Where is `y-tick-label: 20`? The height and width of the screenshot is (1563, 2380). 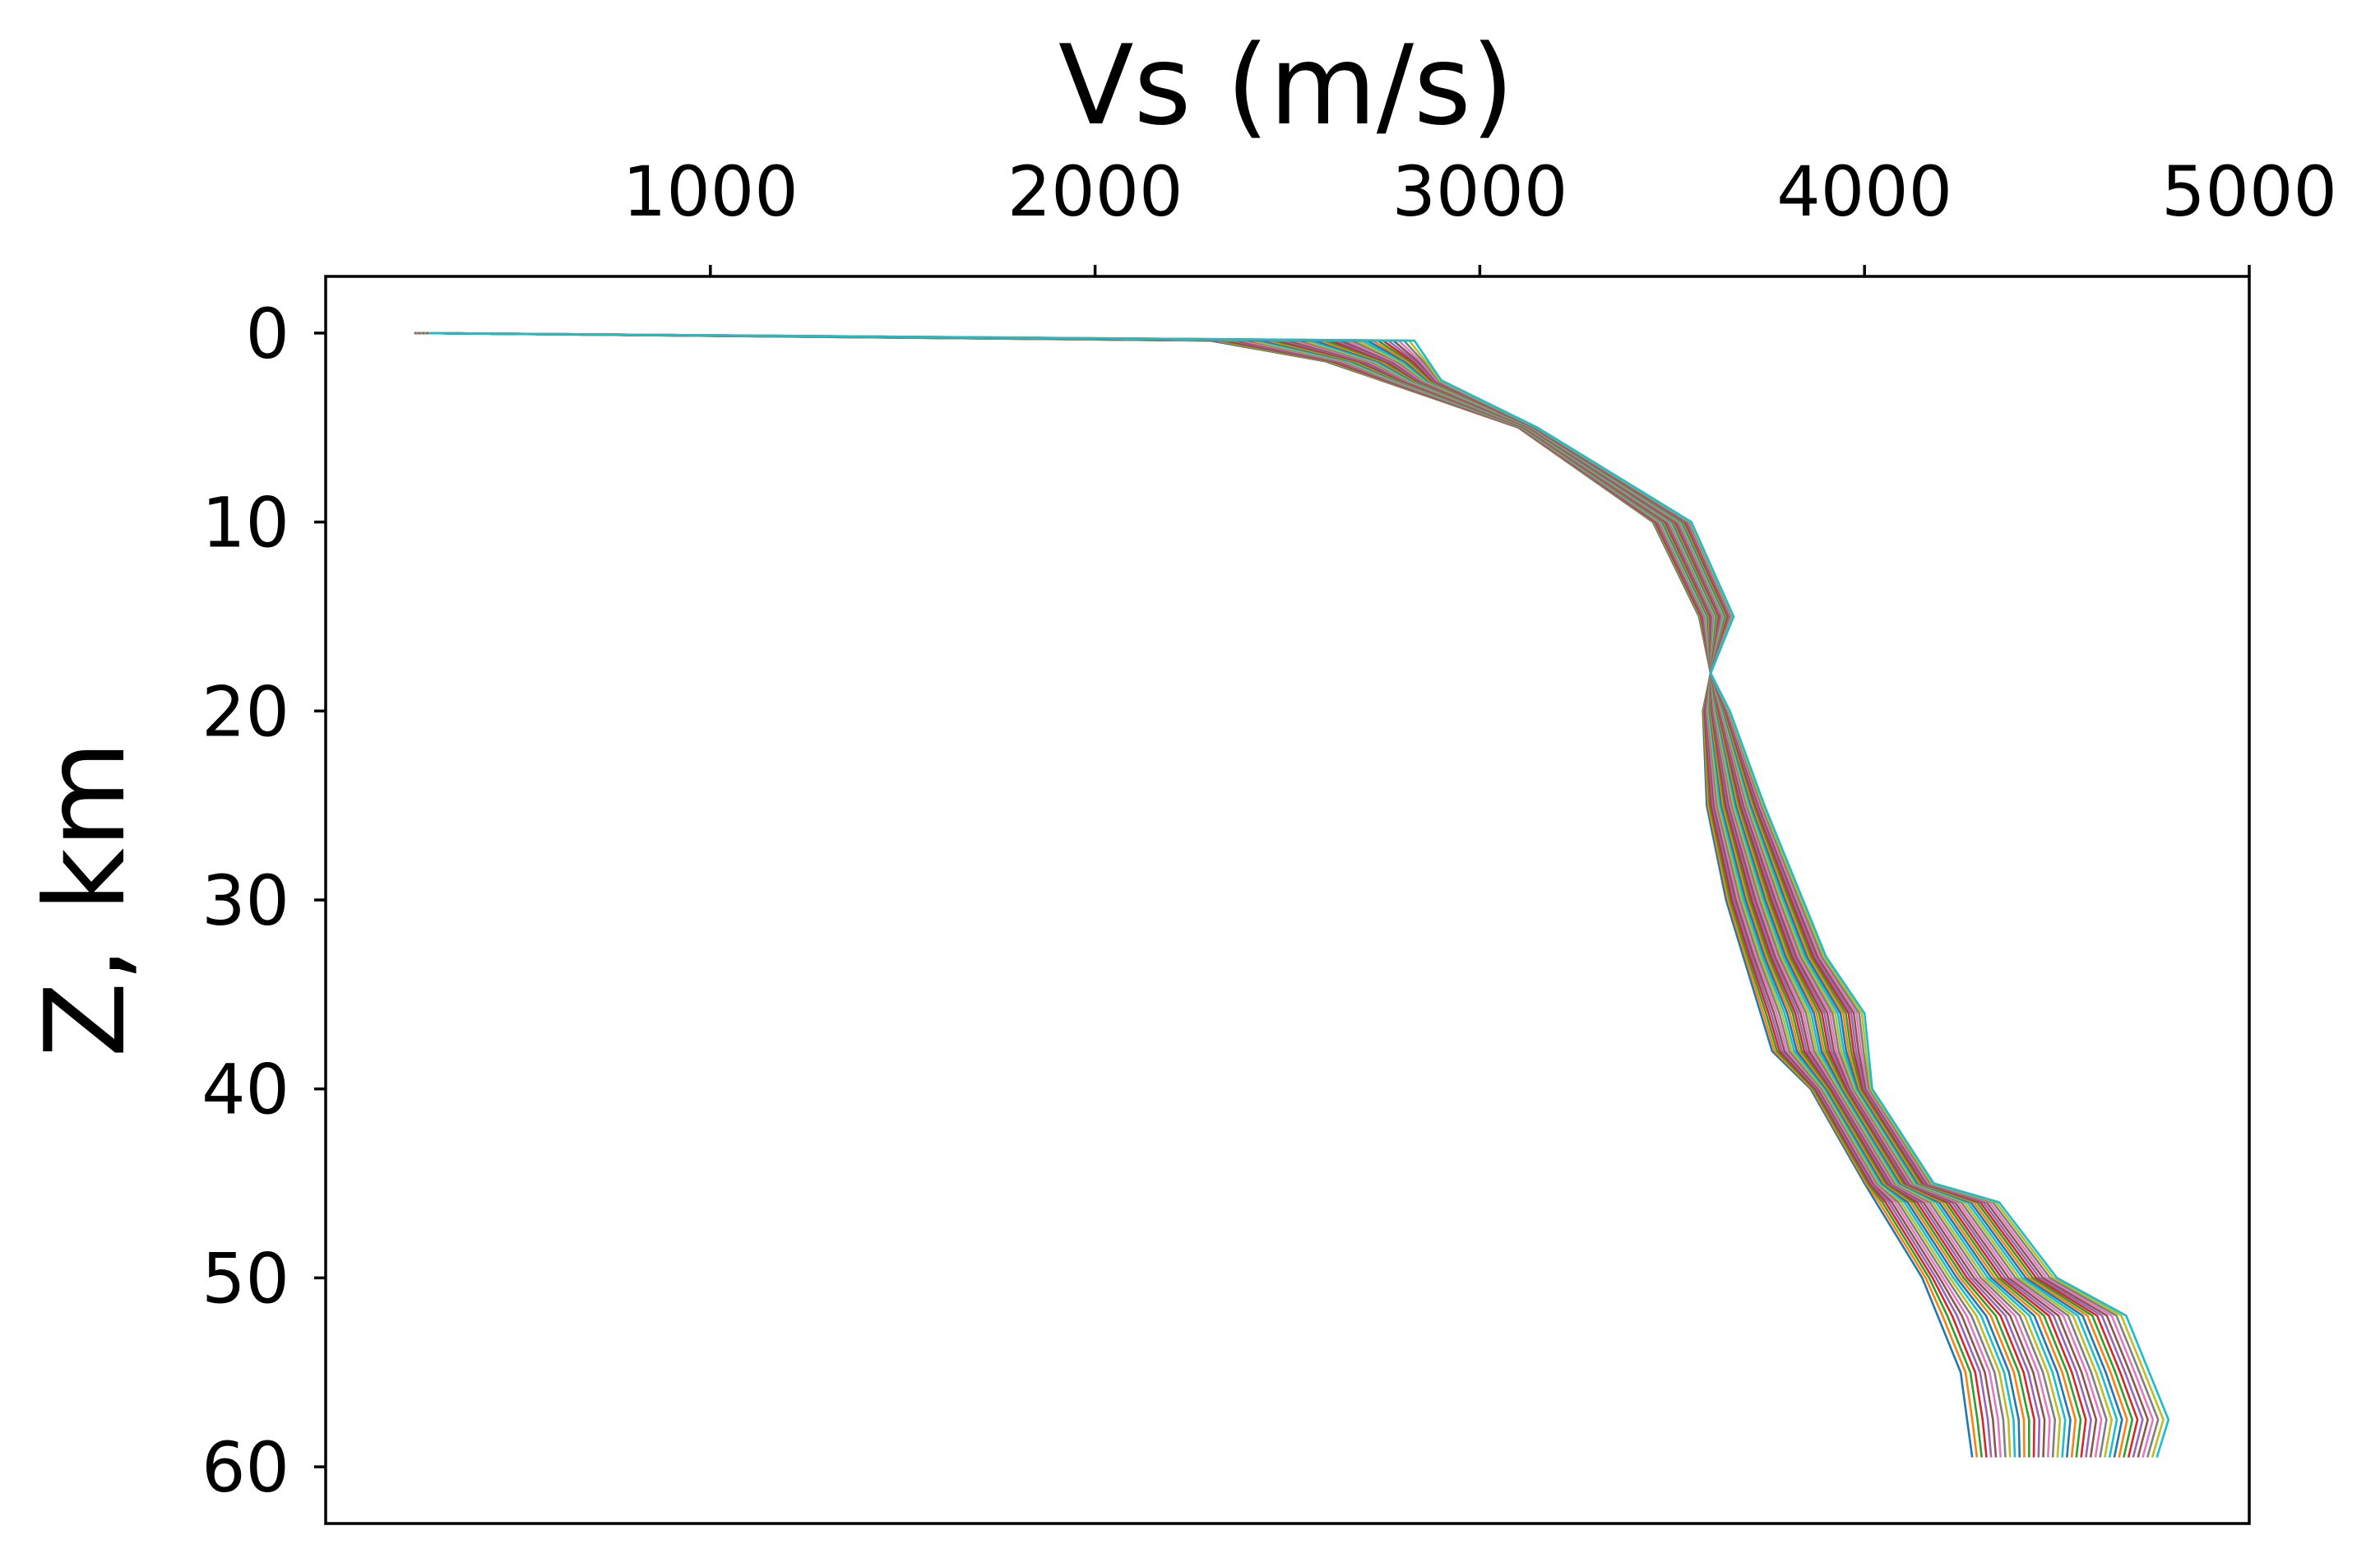
y-tick-label: 20 is located at coordinates (245, 711).